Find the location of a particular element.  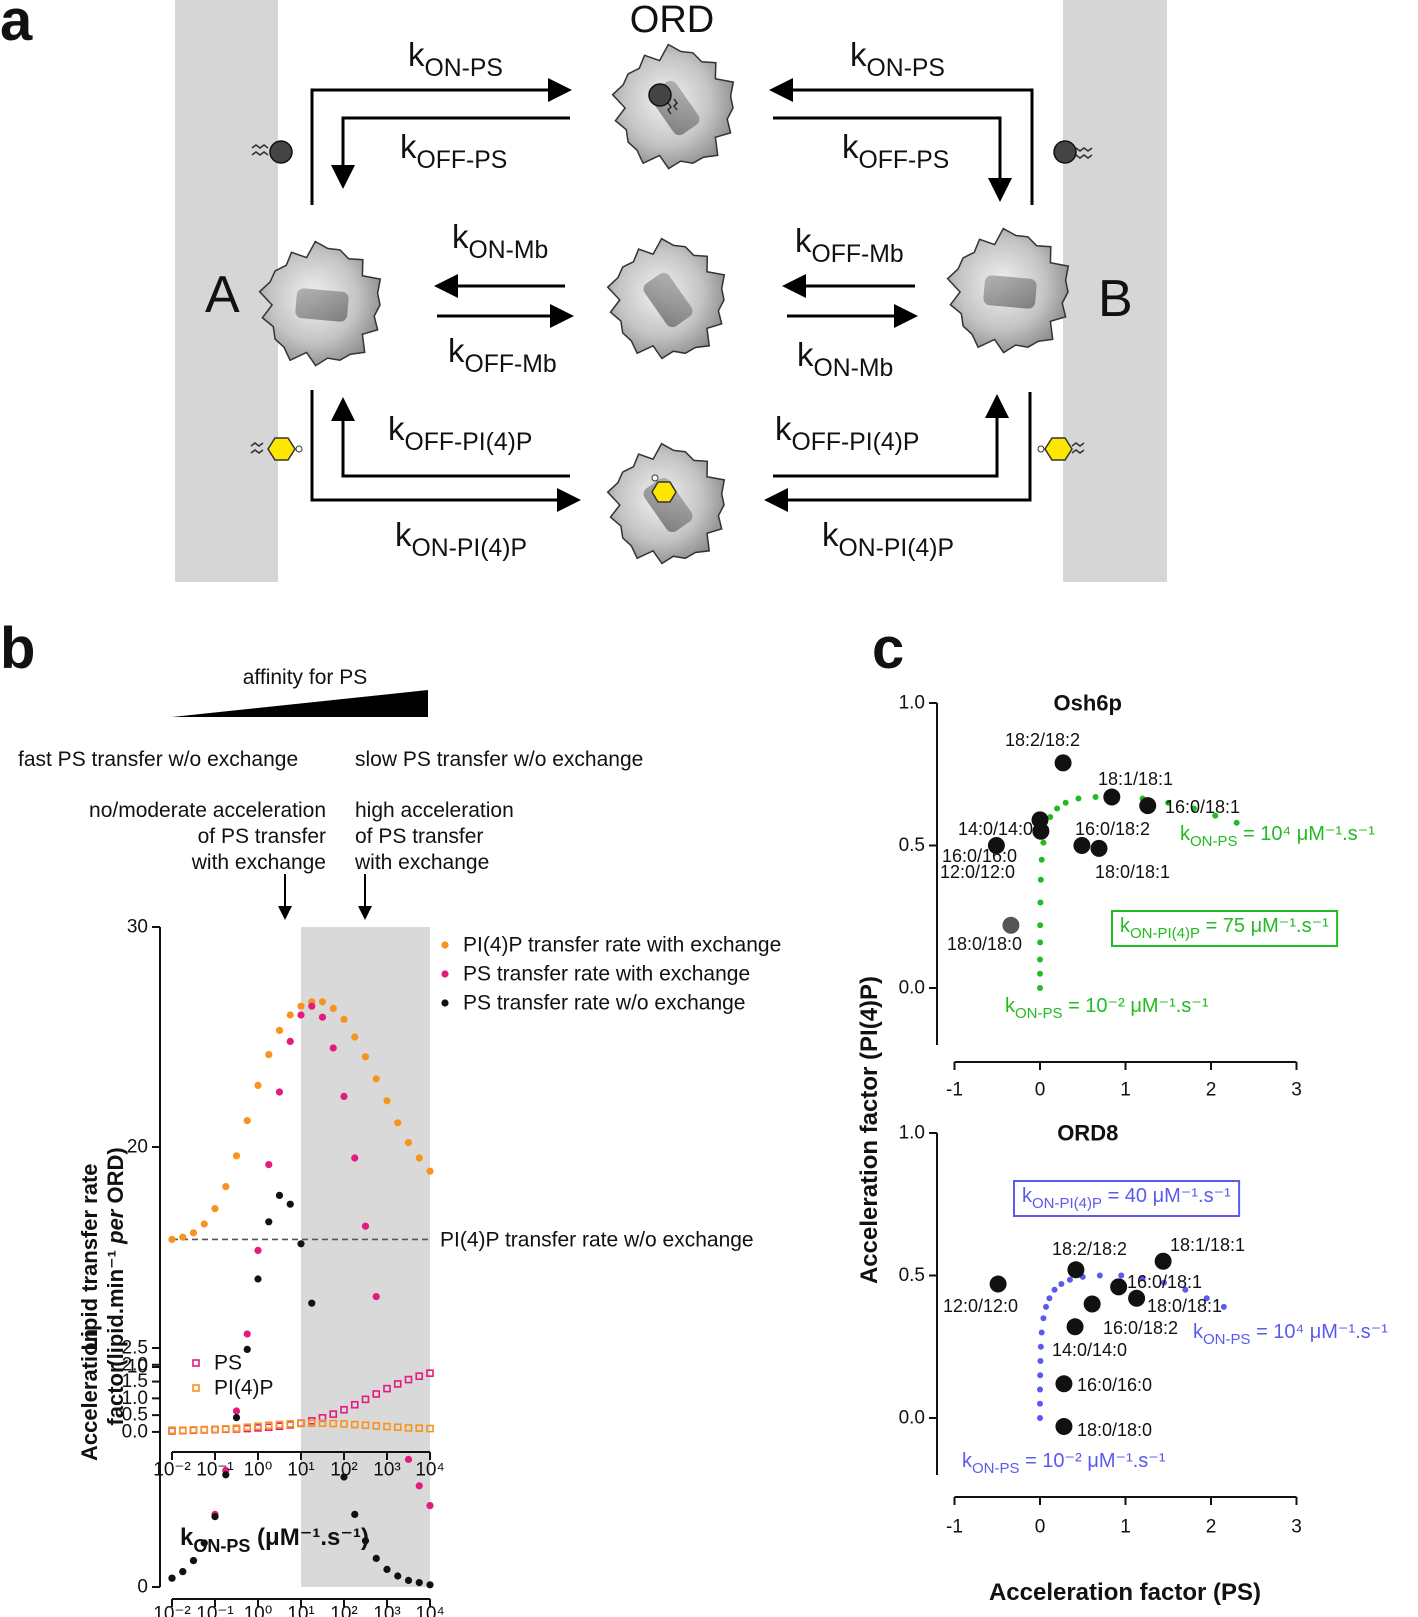

affinity-wedge is located at coordinates (300, 703).